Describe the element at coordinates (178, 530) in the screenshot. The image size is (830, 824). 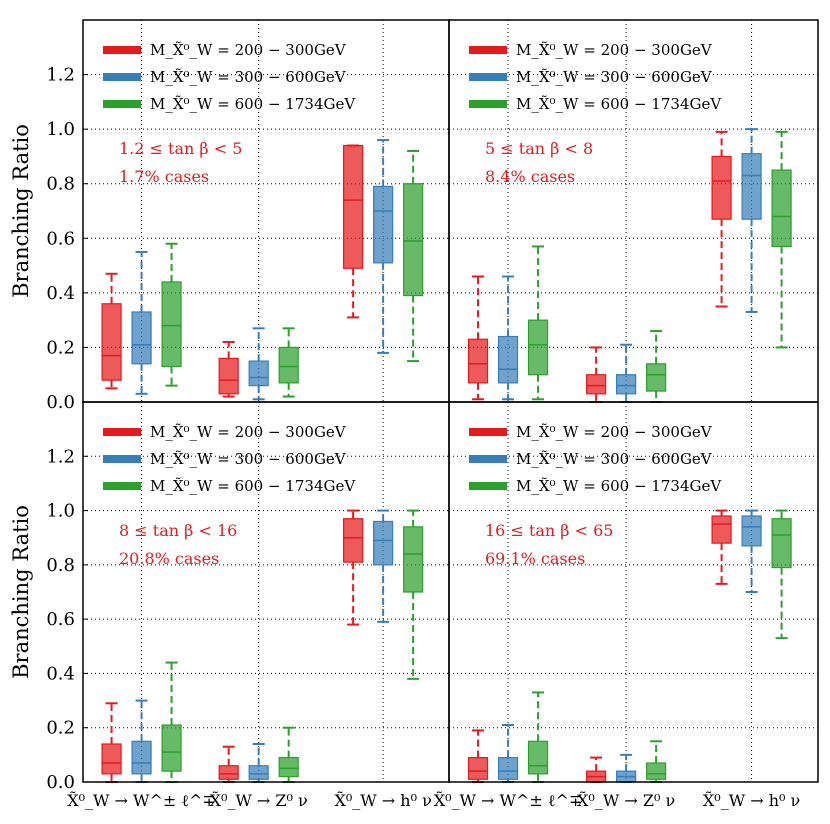
I see `panel-annotation: 8 ≤ tan β < 16` at that location.